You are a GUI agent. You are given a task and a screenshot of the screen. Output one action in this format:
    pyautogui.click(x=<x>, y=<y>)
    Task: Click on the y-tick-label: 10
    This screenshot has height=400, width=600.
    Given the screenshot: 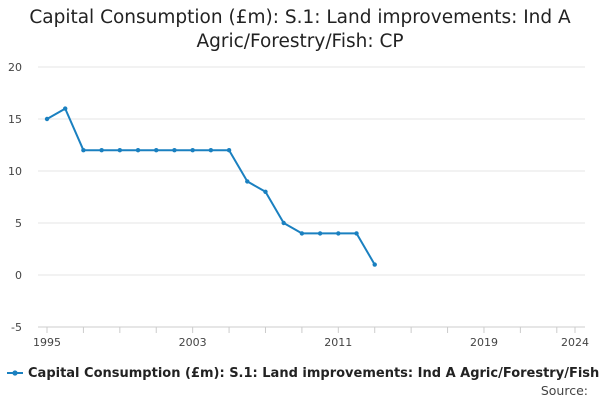 What is the action you would take?
    pyautogui.click(x=15, y=171)
    